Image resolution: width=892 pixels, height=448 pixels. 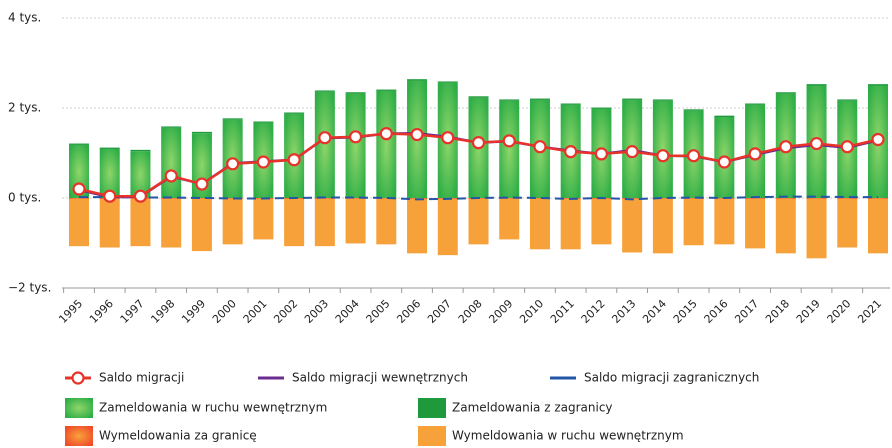 What do you see at coordinates (193, 311) in the screenshot?
I see `x-tick-label: 1999` at bounding box center [193, 311].